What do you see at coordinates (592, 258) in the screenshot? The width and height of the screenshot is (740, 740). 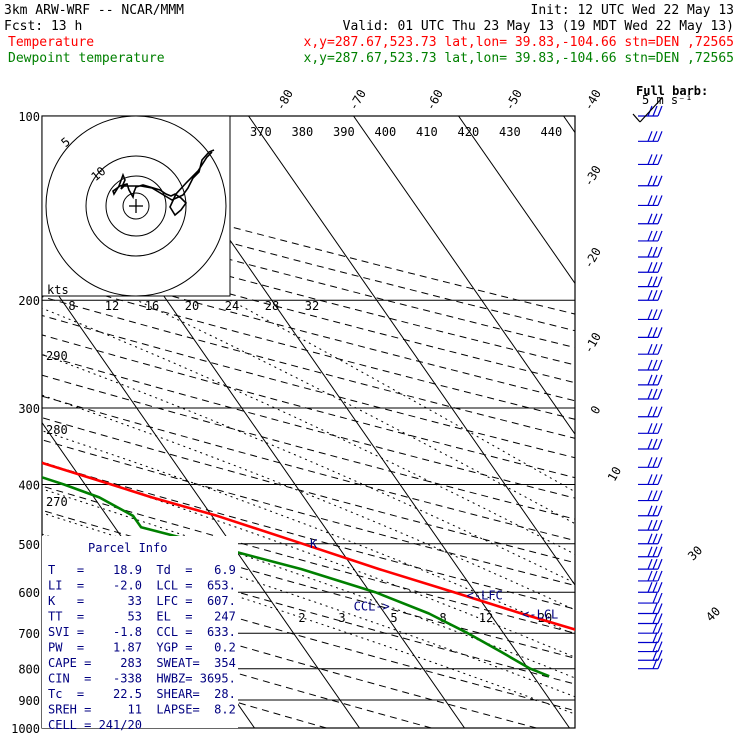 I see `isotherm-label: -20` at bounding box center [592, 258].